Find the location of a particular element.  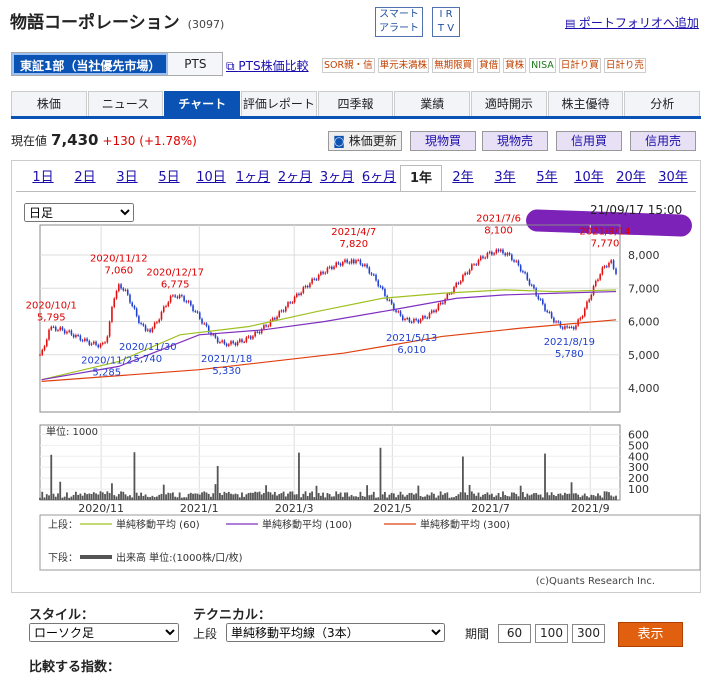

add-portfolio-link: ▤ ポートフォリオへ追加 is located at coordinates (632, 22).